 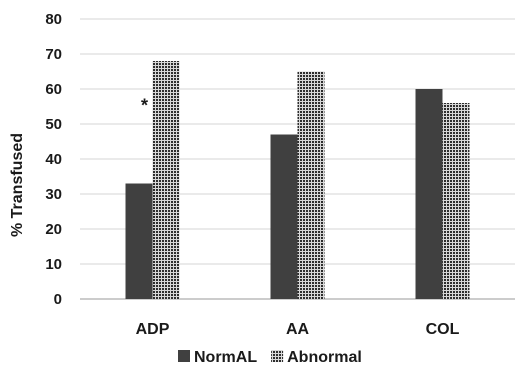 What do you see at coordinates (53, 264) in the screenshot?
I see `y-tick-label-10: 10` at bounding box center [53, 264].